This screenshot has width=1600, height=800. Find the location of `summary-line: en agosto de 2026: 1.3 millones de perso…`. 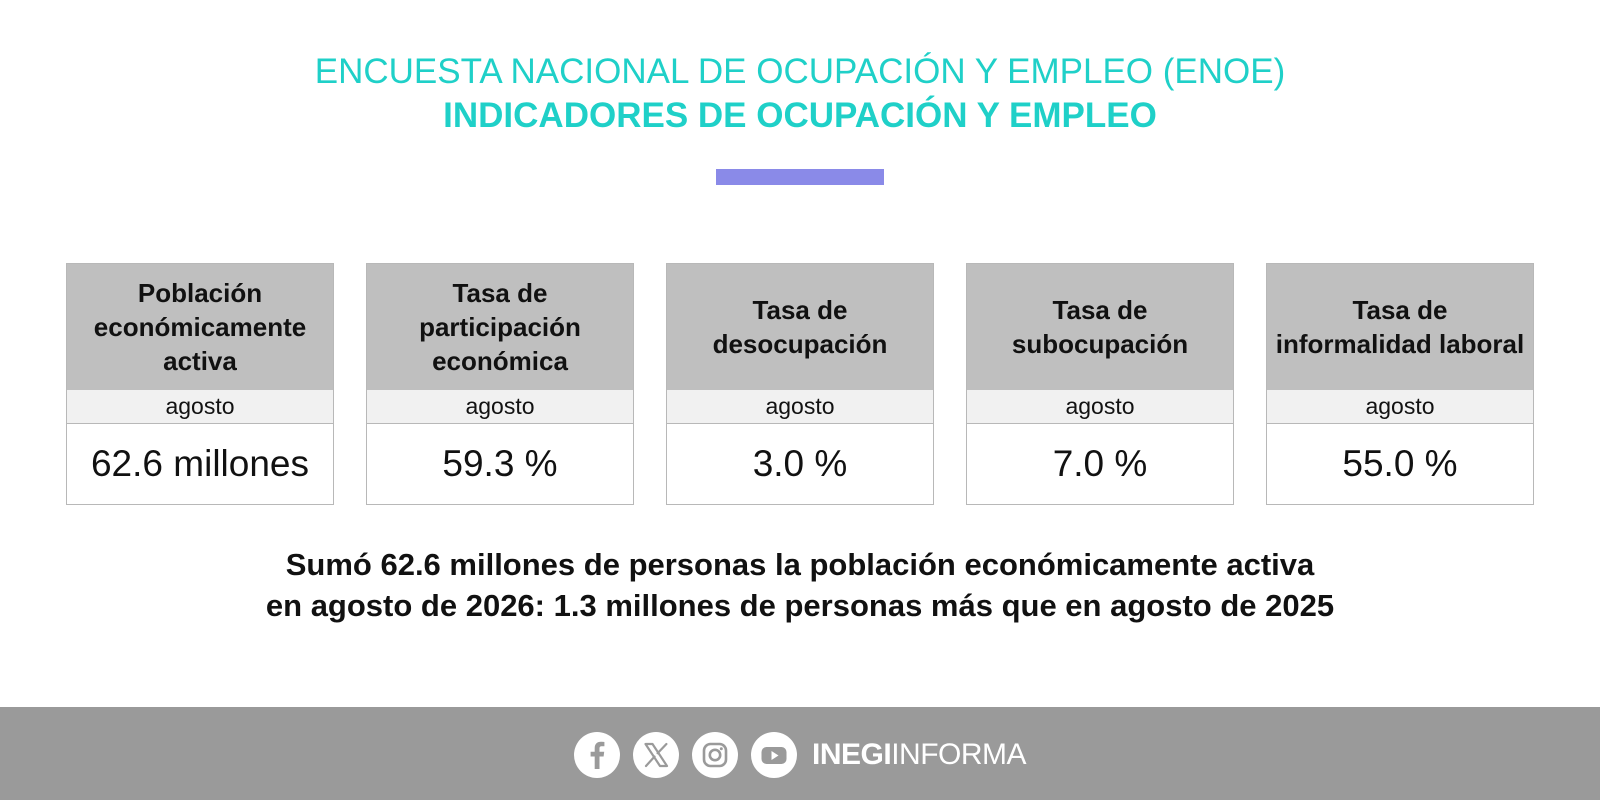

summary-line: en agosto de 2026: 1.3 millones de perso… is located at coordinates (800, 605).